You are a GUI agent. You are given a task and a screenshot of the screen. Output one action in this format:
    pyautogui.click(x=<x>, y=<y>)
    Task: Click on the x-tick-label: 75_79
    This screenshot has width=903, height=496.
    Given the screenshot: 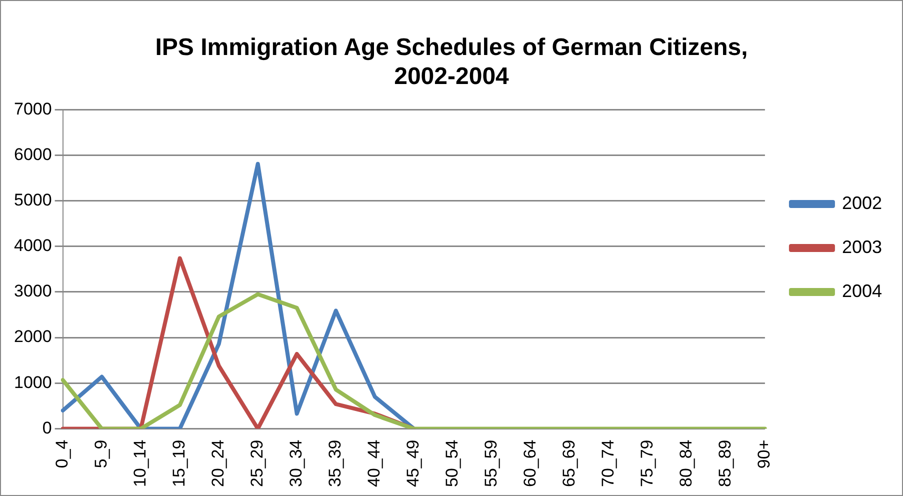 What is the action you would take?
    pyautogui.click(x=647, y=464)
    